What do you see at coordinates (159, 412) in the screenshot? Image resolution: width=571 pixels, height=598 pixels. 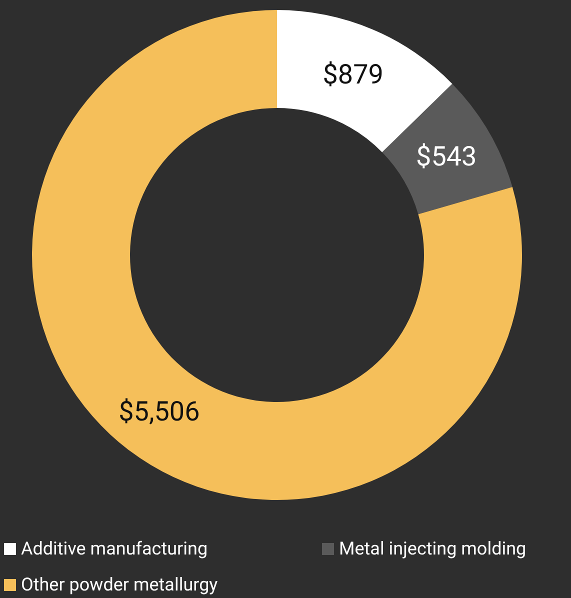 I see `data-label: $5,506` at bounding box center [159, 412].